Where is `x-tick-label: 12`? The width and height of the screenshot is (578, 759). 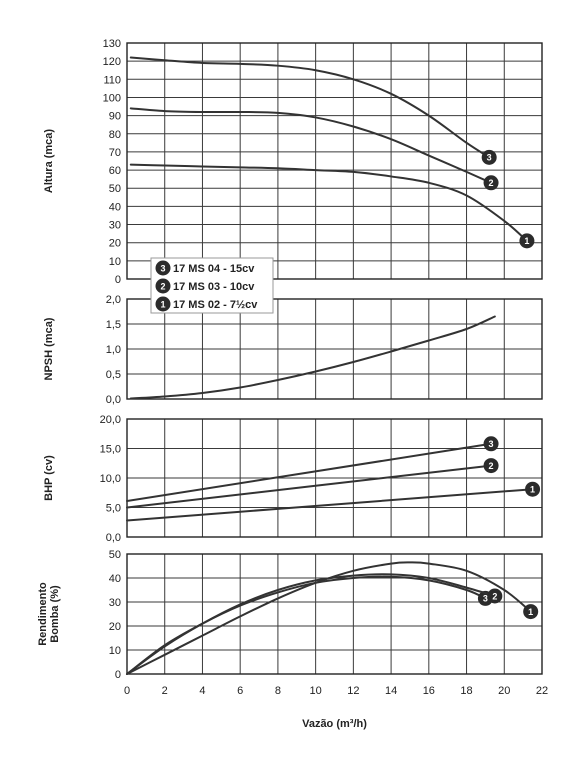 x-tick-label: 12 is located at coordinates (353, 691).